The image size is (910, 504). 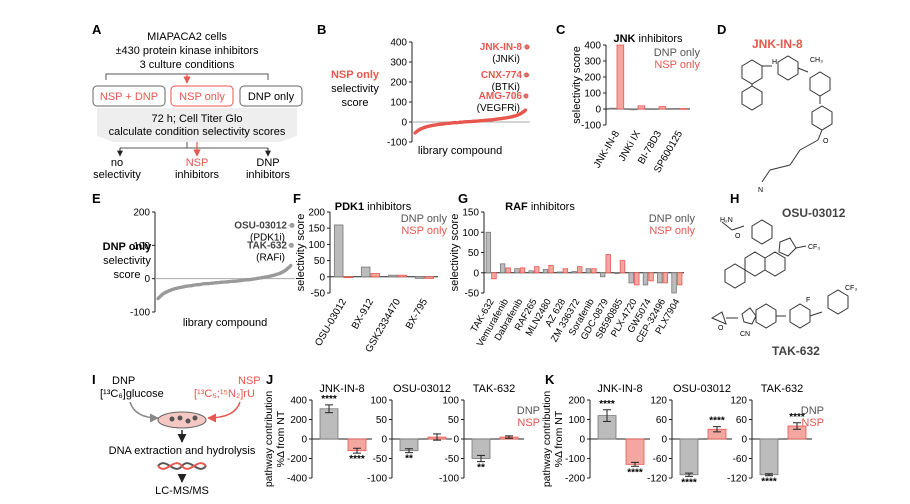 I want to click on panel-h: H OSU-03012 H₂N O CF₃ O CN F CF₃, so click(x=783, y=274).